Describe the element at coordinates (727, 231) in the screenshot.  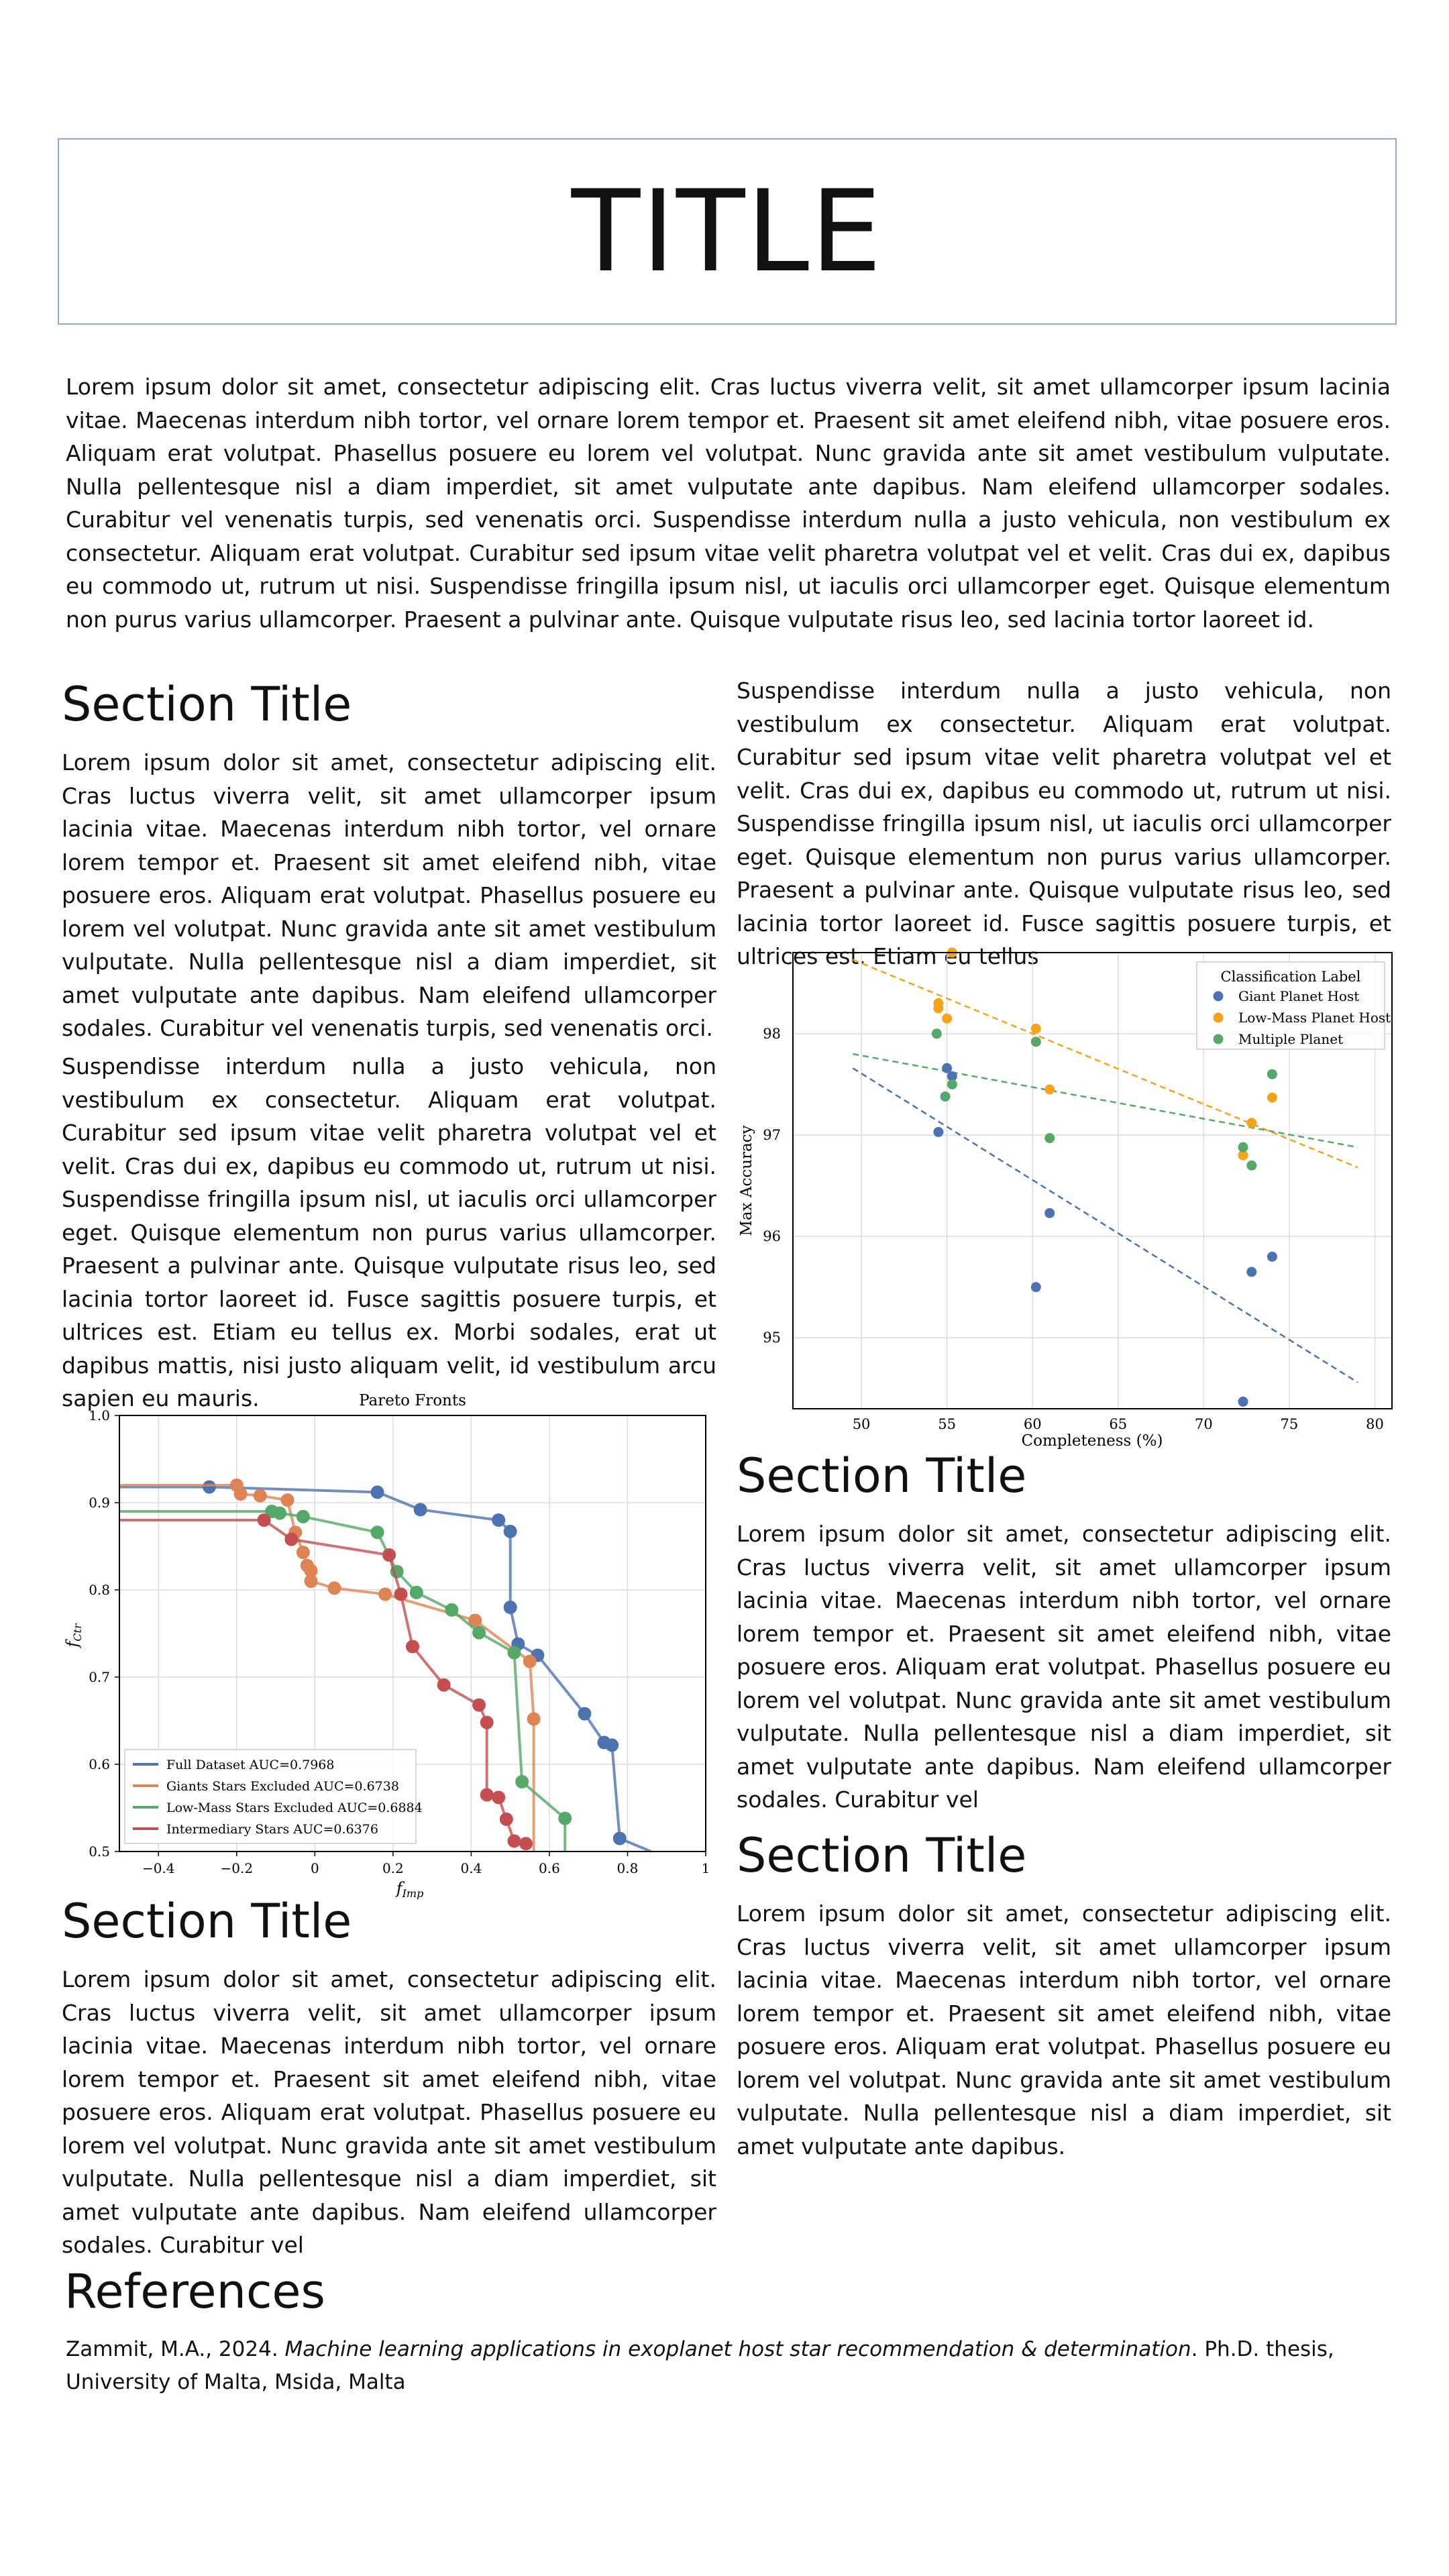
I see `poster-title: TITLE` at that location.